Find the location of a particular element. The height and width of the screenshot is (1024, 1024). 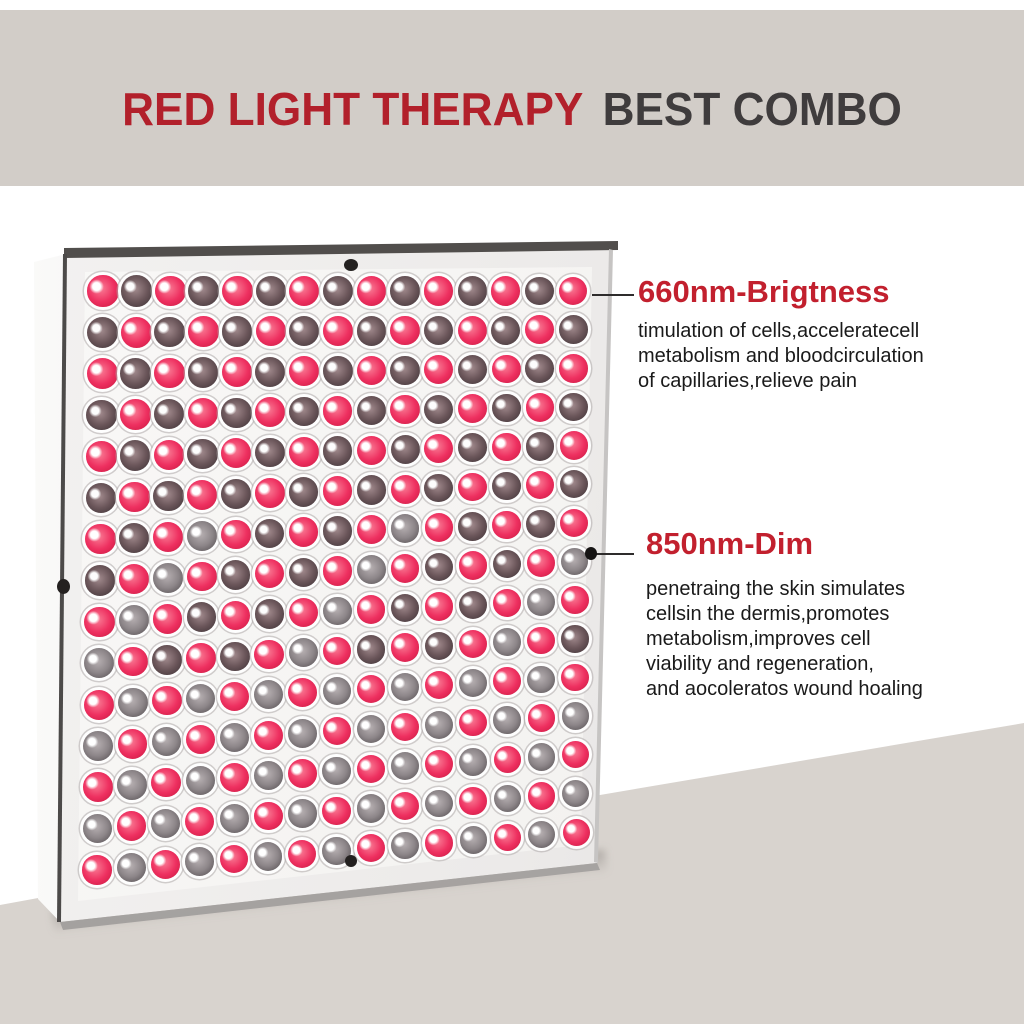

page-title: RED LIGHT THERAPY BEST COMBO is located at coordinates (511, 109).